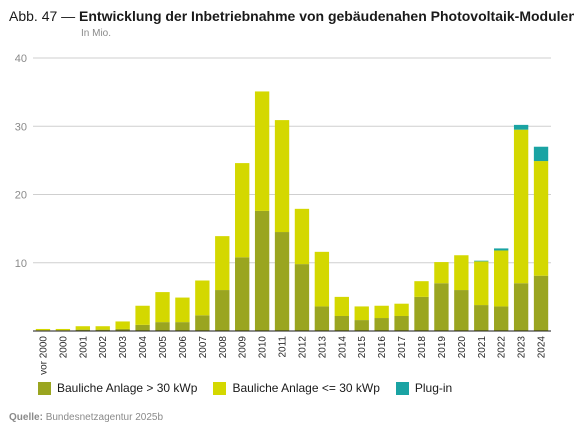 The width and height of the screenshot is (574, 437). I want to click on x-tick-label: 2010, so click(263, 347).